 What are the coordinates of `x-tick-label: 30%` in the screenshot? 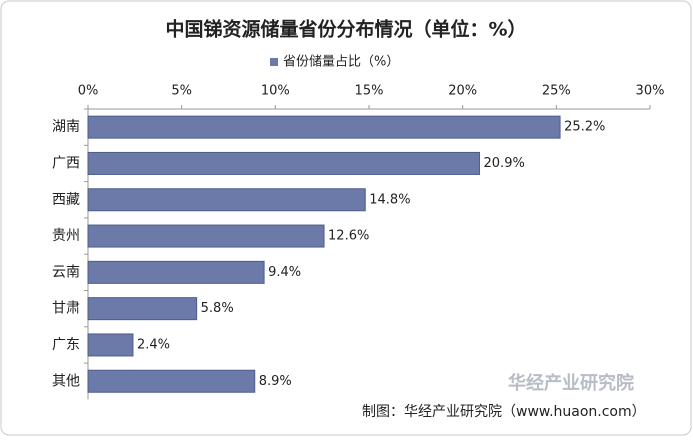 It's located at (650, 91).